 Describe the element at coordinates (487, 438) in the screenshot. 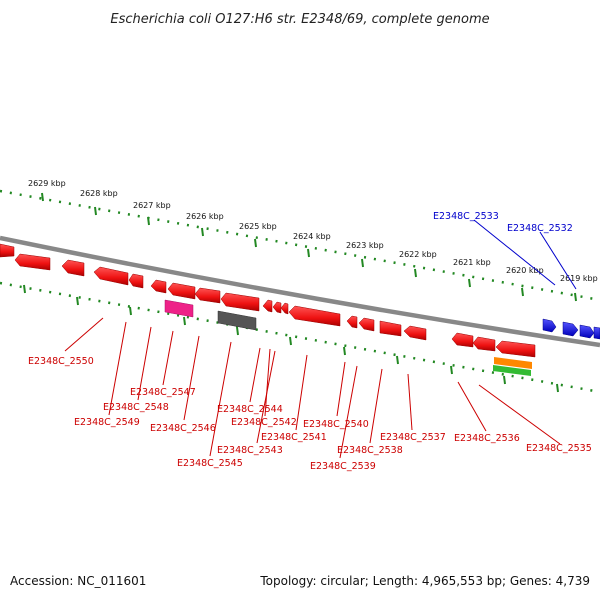

I see `gene-label: E2348C_2536` at that location.